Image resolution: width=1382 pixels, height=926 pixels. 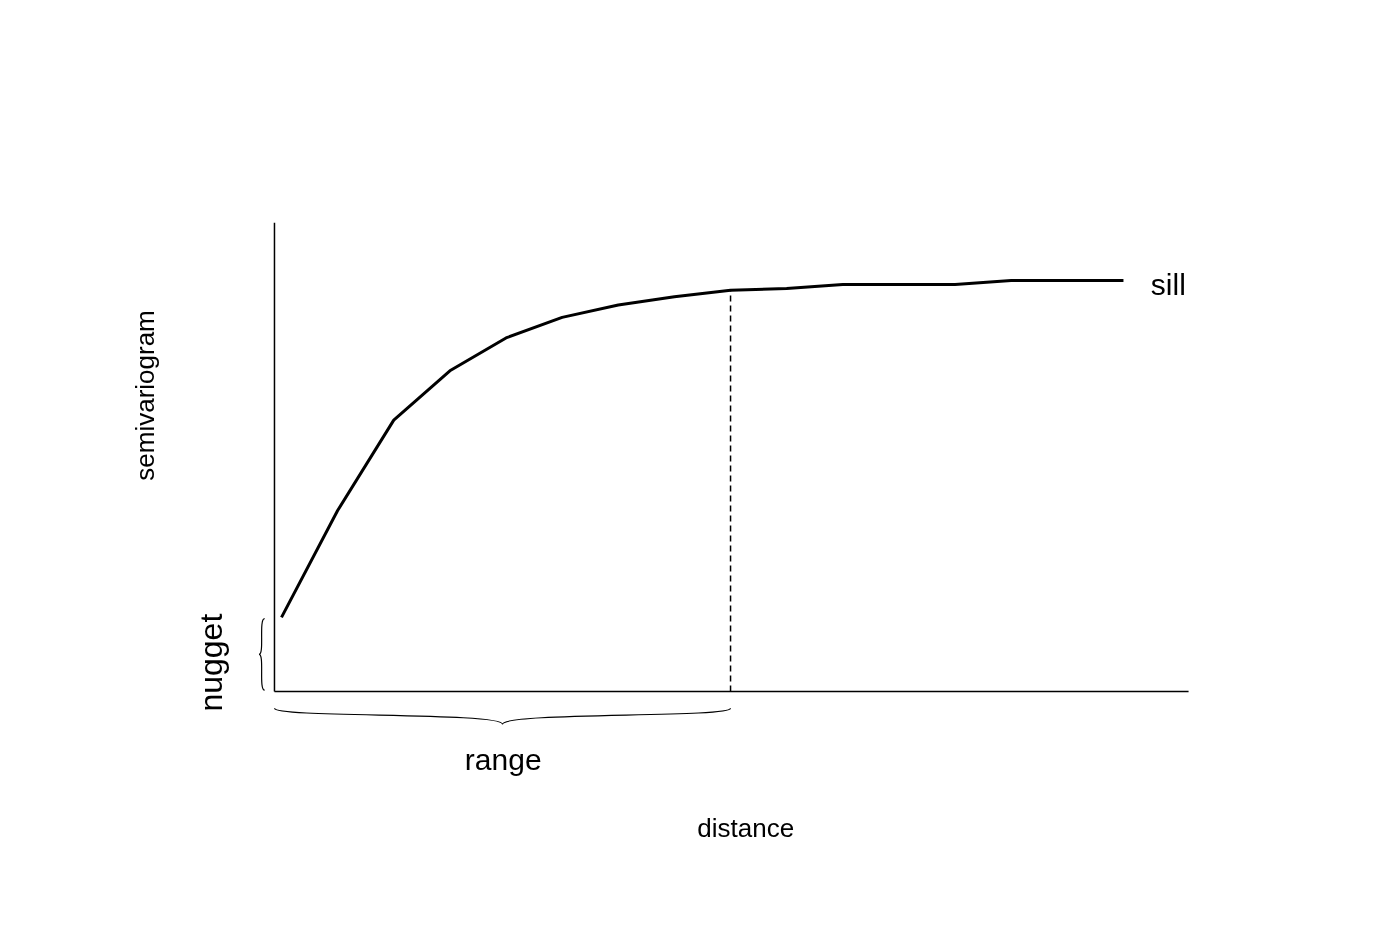 What do you see at coordinates (1168, 285) in the screenshot?
I see `annotation: sill` at bounding box center [1168, 285].